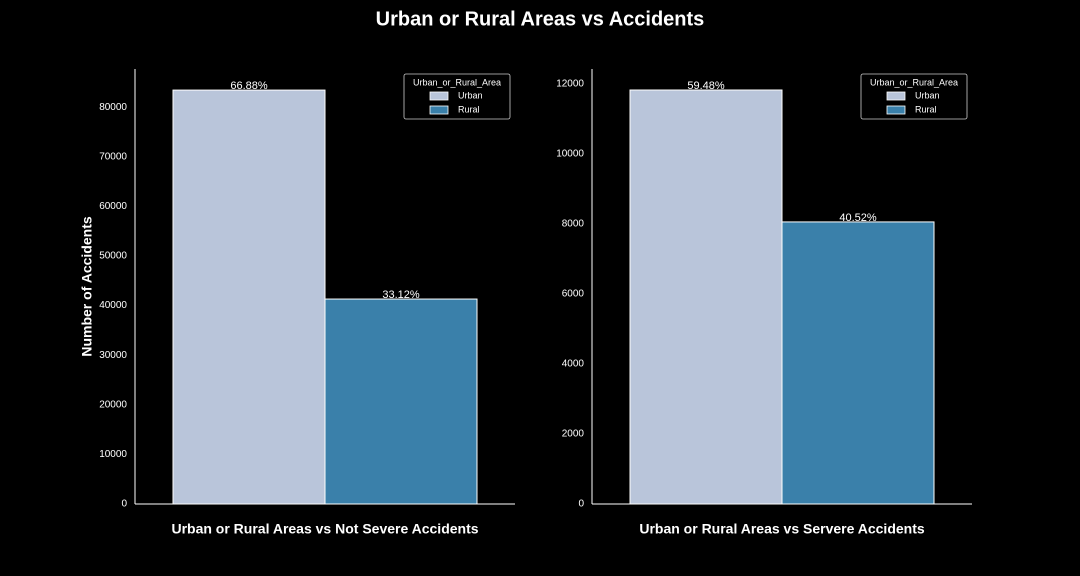 The image size is (1080, 576). I want to click on y-tick-label: 30000, so click(113, 355).